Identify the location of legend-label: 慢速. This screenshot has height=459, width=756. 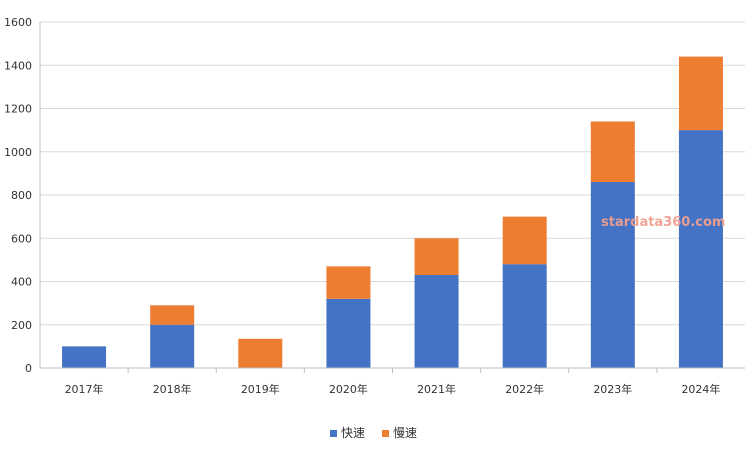
(405, 433).